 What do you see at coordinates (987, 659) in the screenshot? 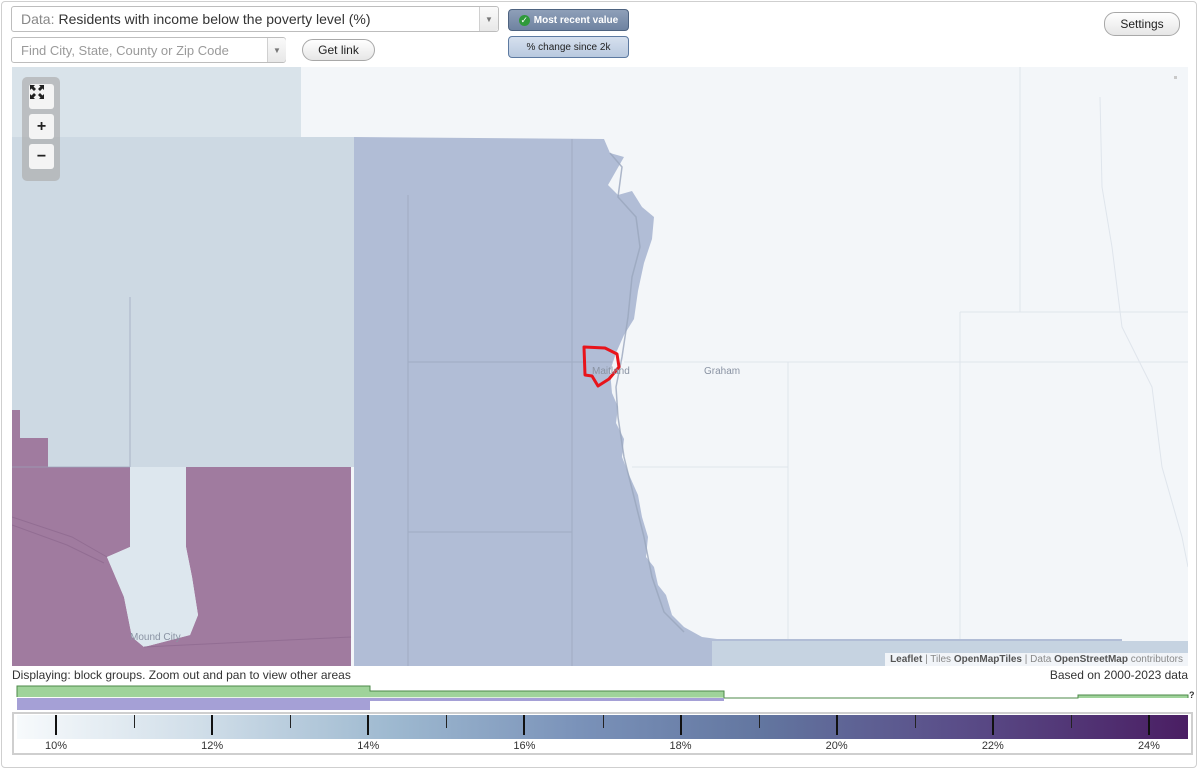
I see `openmaptiles-link: OpenMapTiles` at bounding box center [987, 659].